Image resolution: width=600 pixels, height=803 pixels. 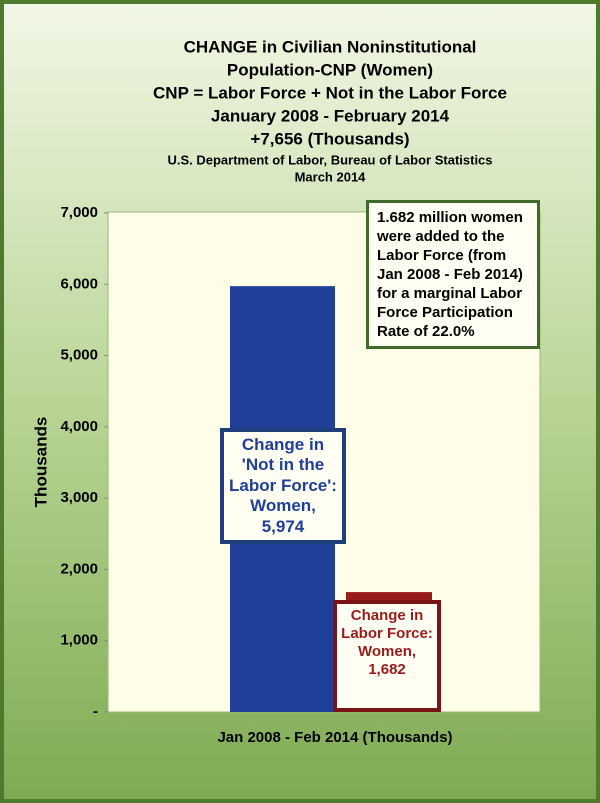 I want to click on chart-title: CHANGE in Civilian Noninstitutional, so click(x=330, y=46).